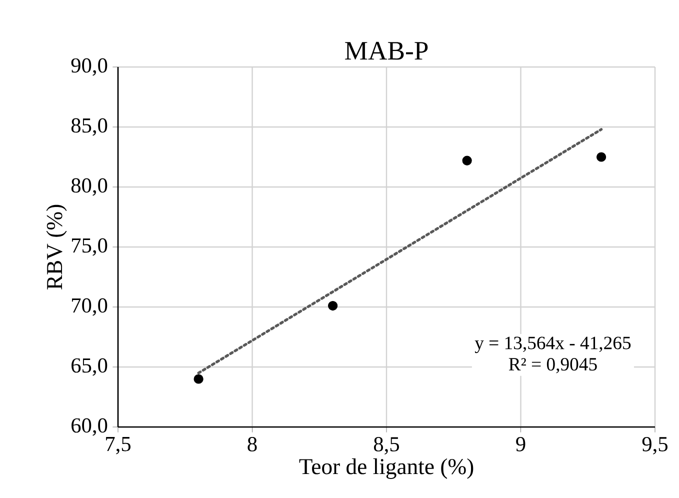 The height and width of the screenshot is (498, 679). I want to click on x-tick-label: 7,5, so click(118, 445).